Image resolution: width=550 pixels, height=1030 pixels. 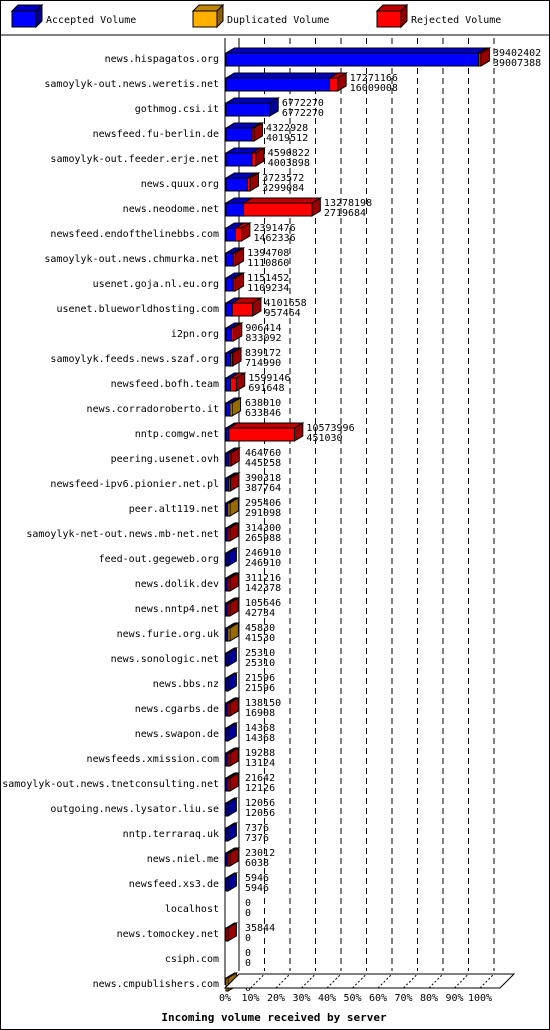 I want to click on category-label: samoylyk-out.news.tnetconsulting.net, so click(x=110, y=784).